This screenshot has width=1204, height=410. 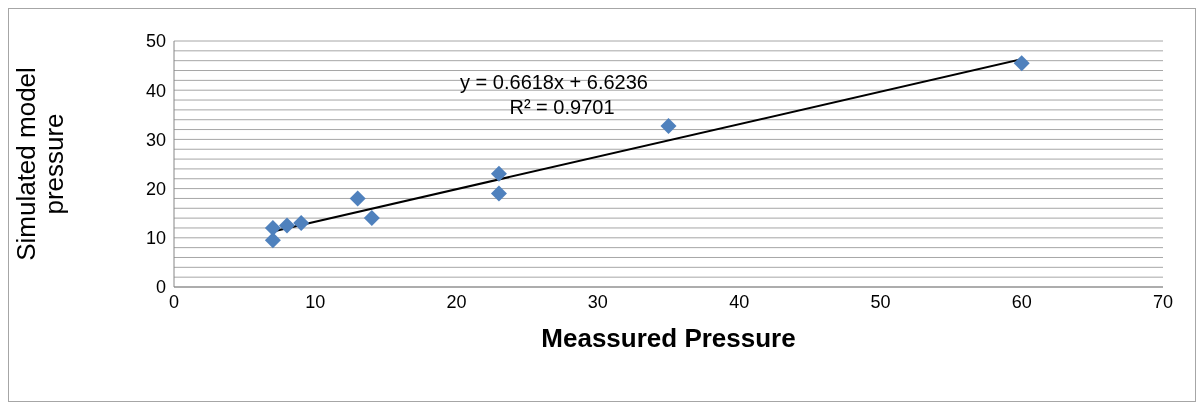 I want to click on x-axis-title: Meassured Pressure, so click(x=668, y=338).